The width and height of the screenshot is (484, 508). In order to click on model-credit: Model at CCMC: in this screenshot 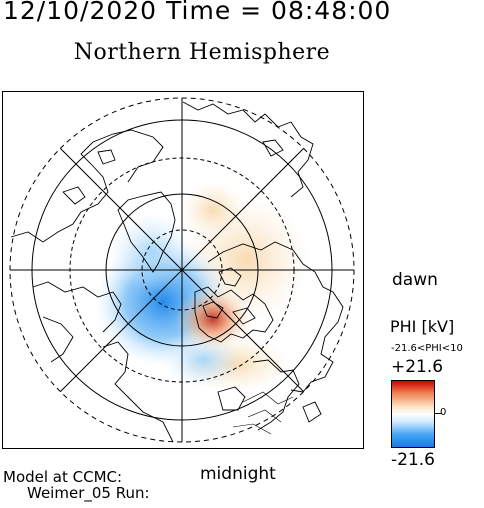, I will do `click(63, 477)`.